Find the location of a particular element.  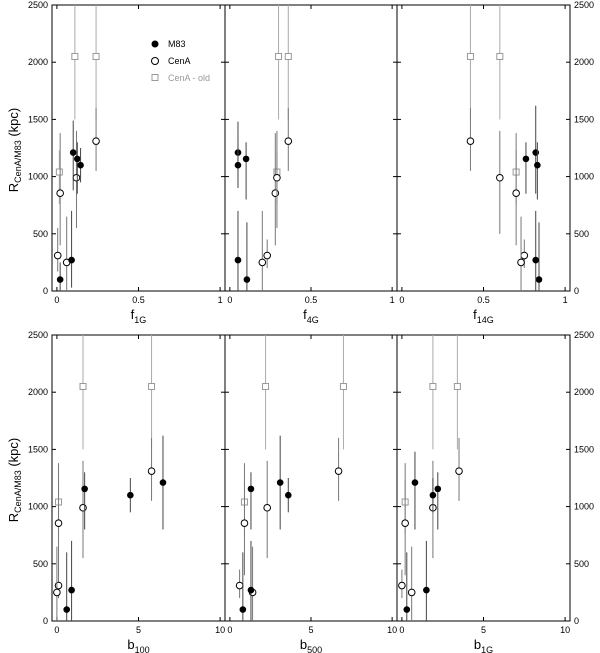

ylabel-top-sub: CenA/M83 is located at coordinates (18, 161).